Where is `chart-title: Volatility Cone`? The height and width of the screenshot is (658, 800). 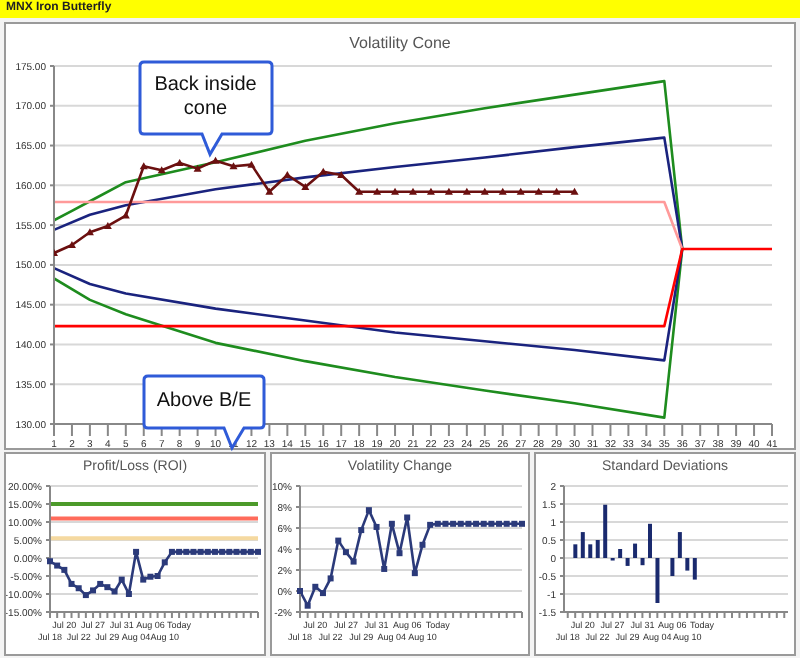 chart-title: Volatility Cone is located at coordinates (400, 43).